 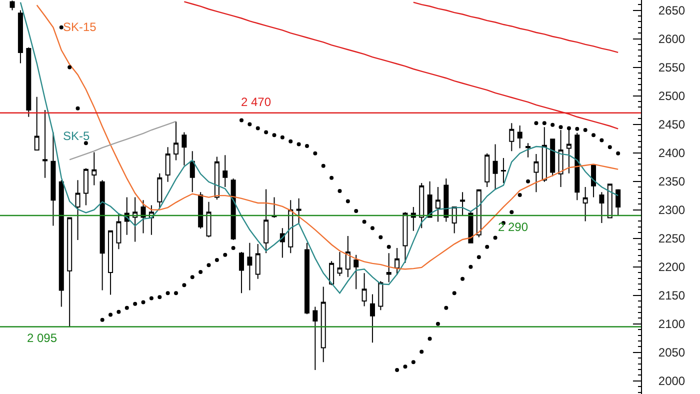 I want to click on y-tick-label: 2200, so click(x=672, y=267).